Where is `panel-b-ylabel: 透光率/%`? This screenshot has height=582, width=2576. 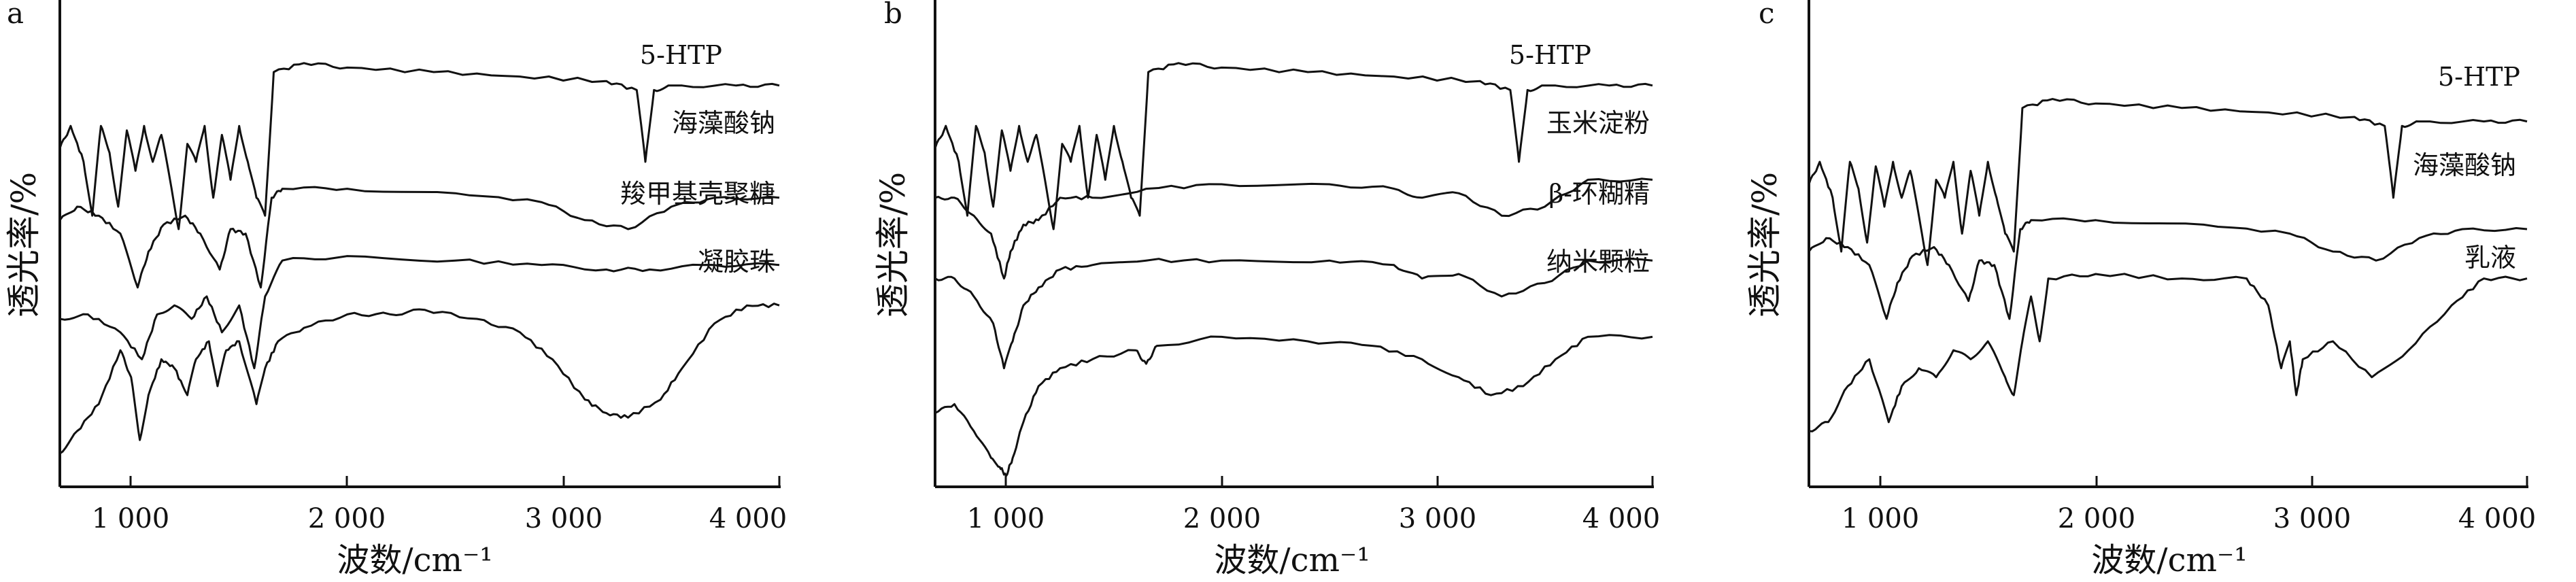 panel-b-ylabel: 透光率/% is located at coordinates (893, 245).